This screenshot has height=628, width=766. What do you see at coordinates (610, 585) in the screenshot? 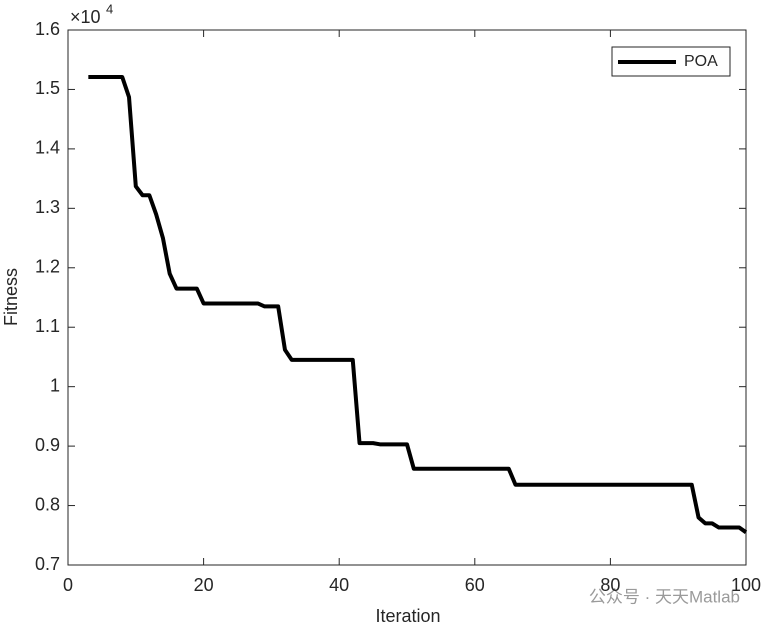
I see `x-tick-label: 80` at bounding box center [610, 585].